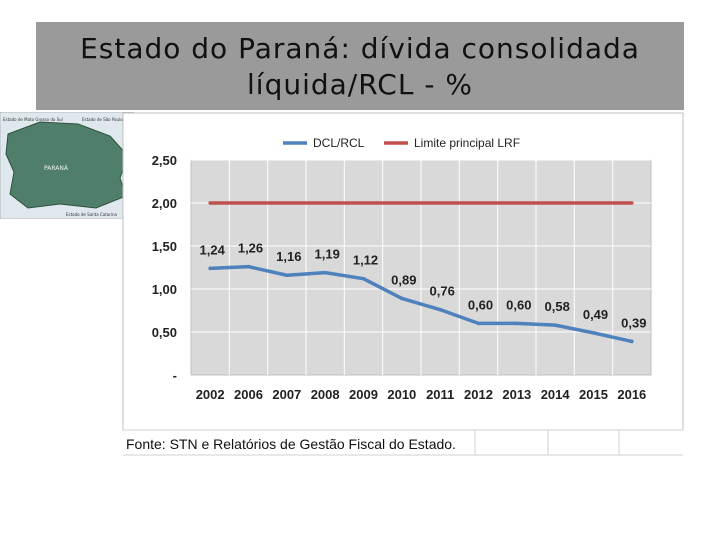 The height and width of the screenshot is (540, 720). I want to click on dcl-series-line, so click(421, 304).